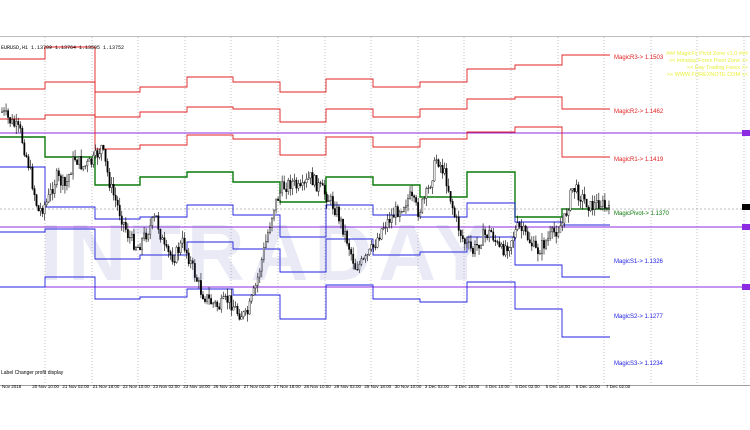  What do you see at coordinates (267, 252) in the screenshot?
I see `watermark-text: INTRADAY` at bounding box center [267, 252].